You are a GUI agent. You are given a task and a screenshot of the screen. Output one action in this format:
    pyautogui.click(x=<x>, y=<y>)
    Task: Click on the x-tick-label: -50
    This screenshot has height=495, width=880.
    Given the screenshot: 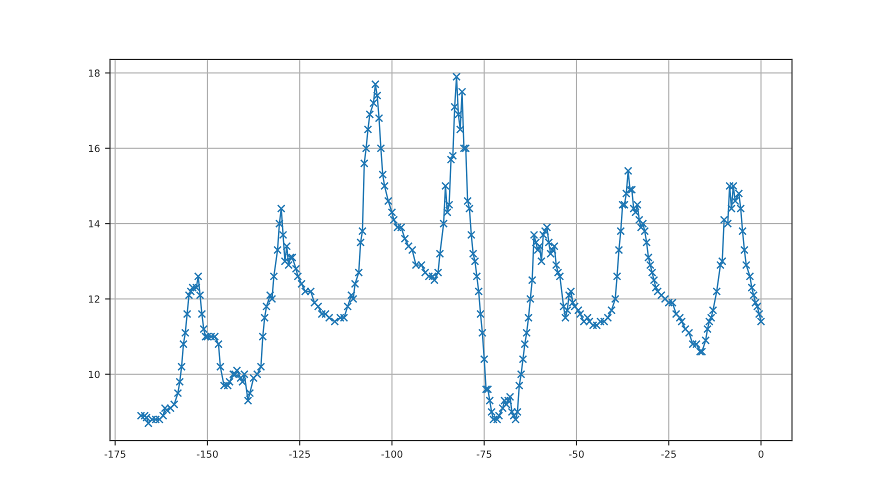 What is the action you would take?
    pyautogui.click(x=576, y=454)
    